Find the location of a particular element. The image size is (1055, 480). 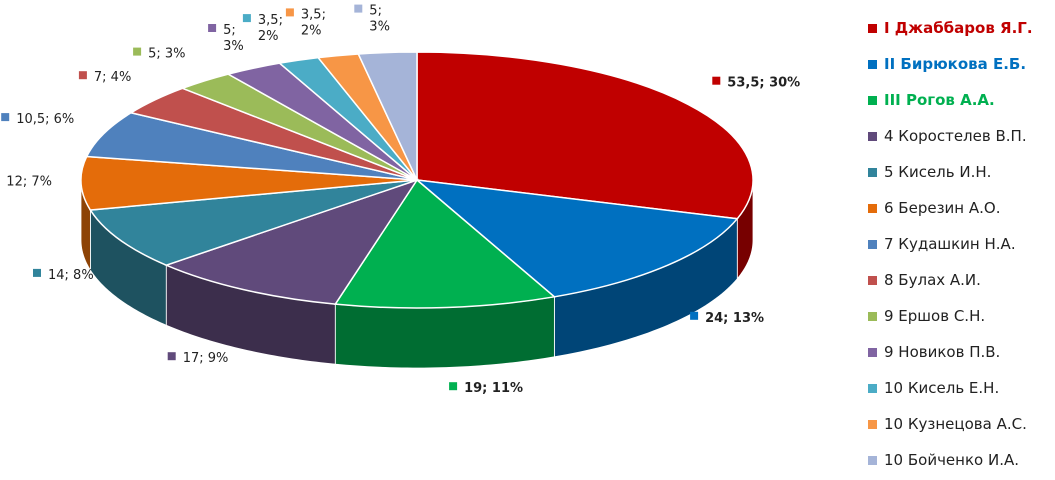

data-label: 19; 11% is located at coordinates (486, 388).